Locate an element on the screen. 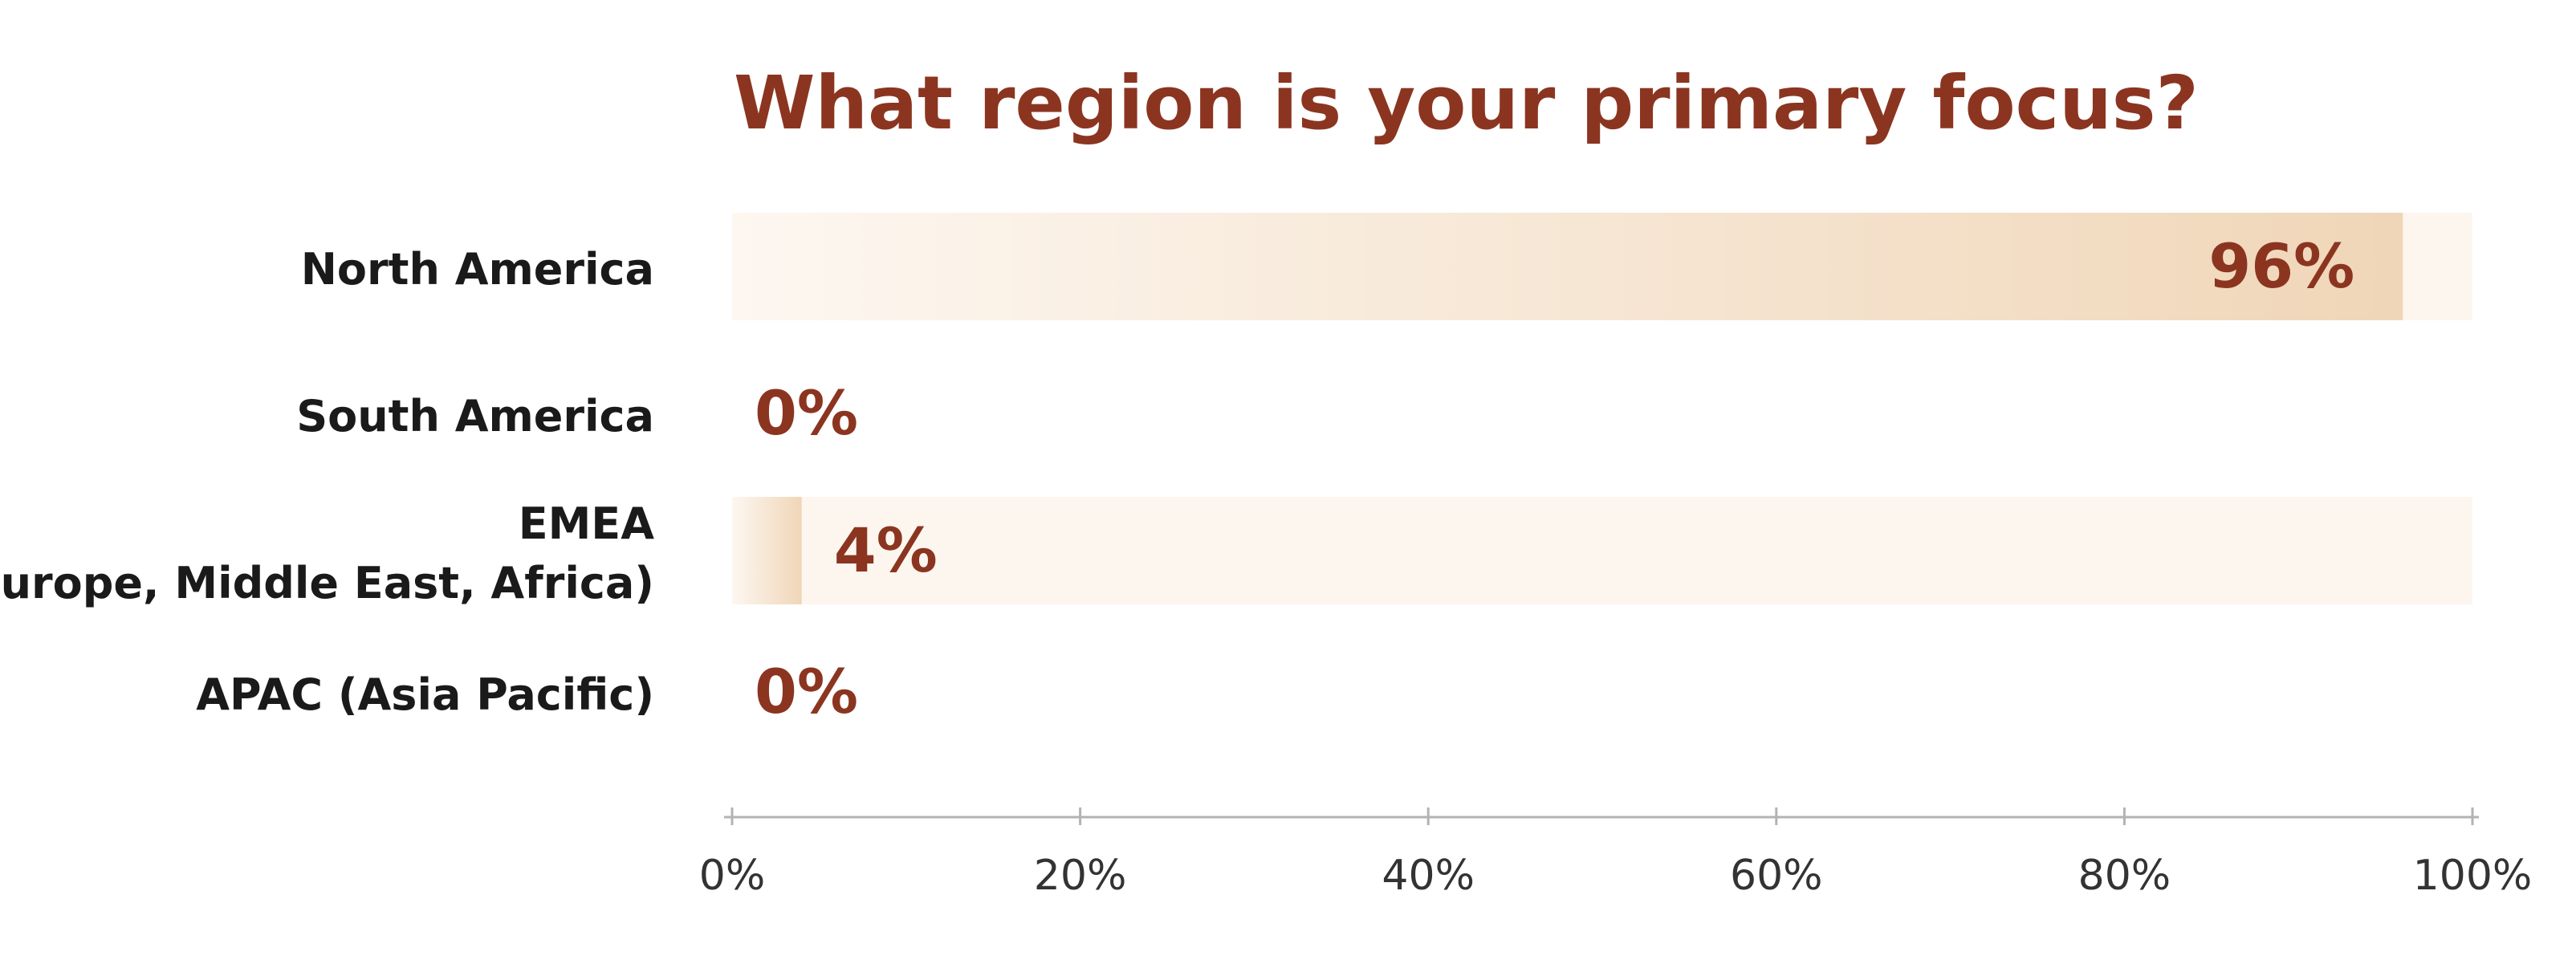  x-tick-label: 60% is located at coordinates (1777, 876).